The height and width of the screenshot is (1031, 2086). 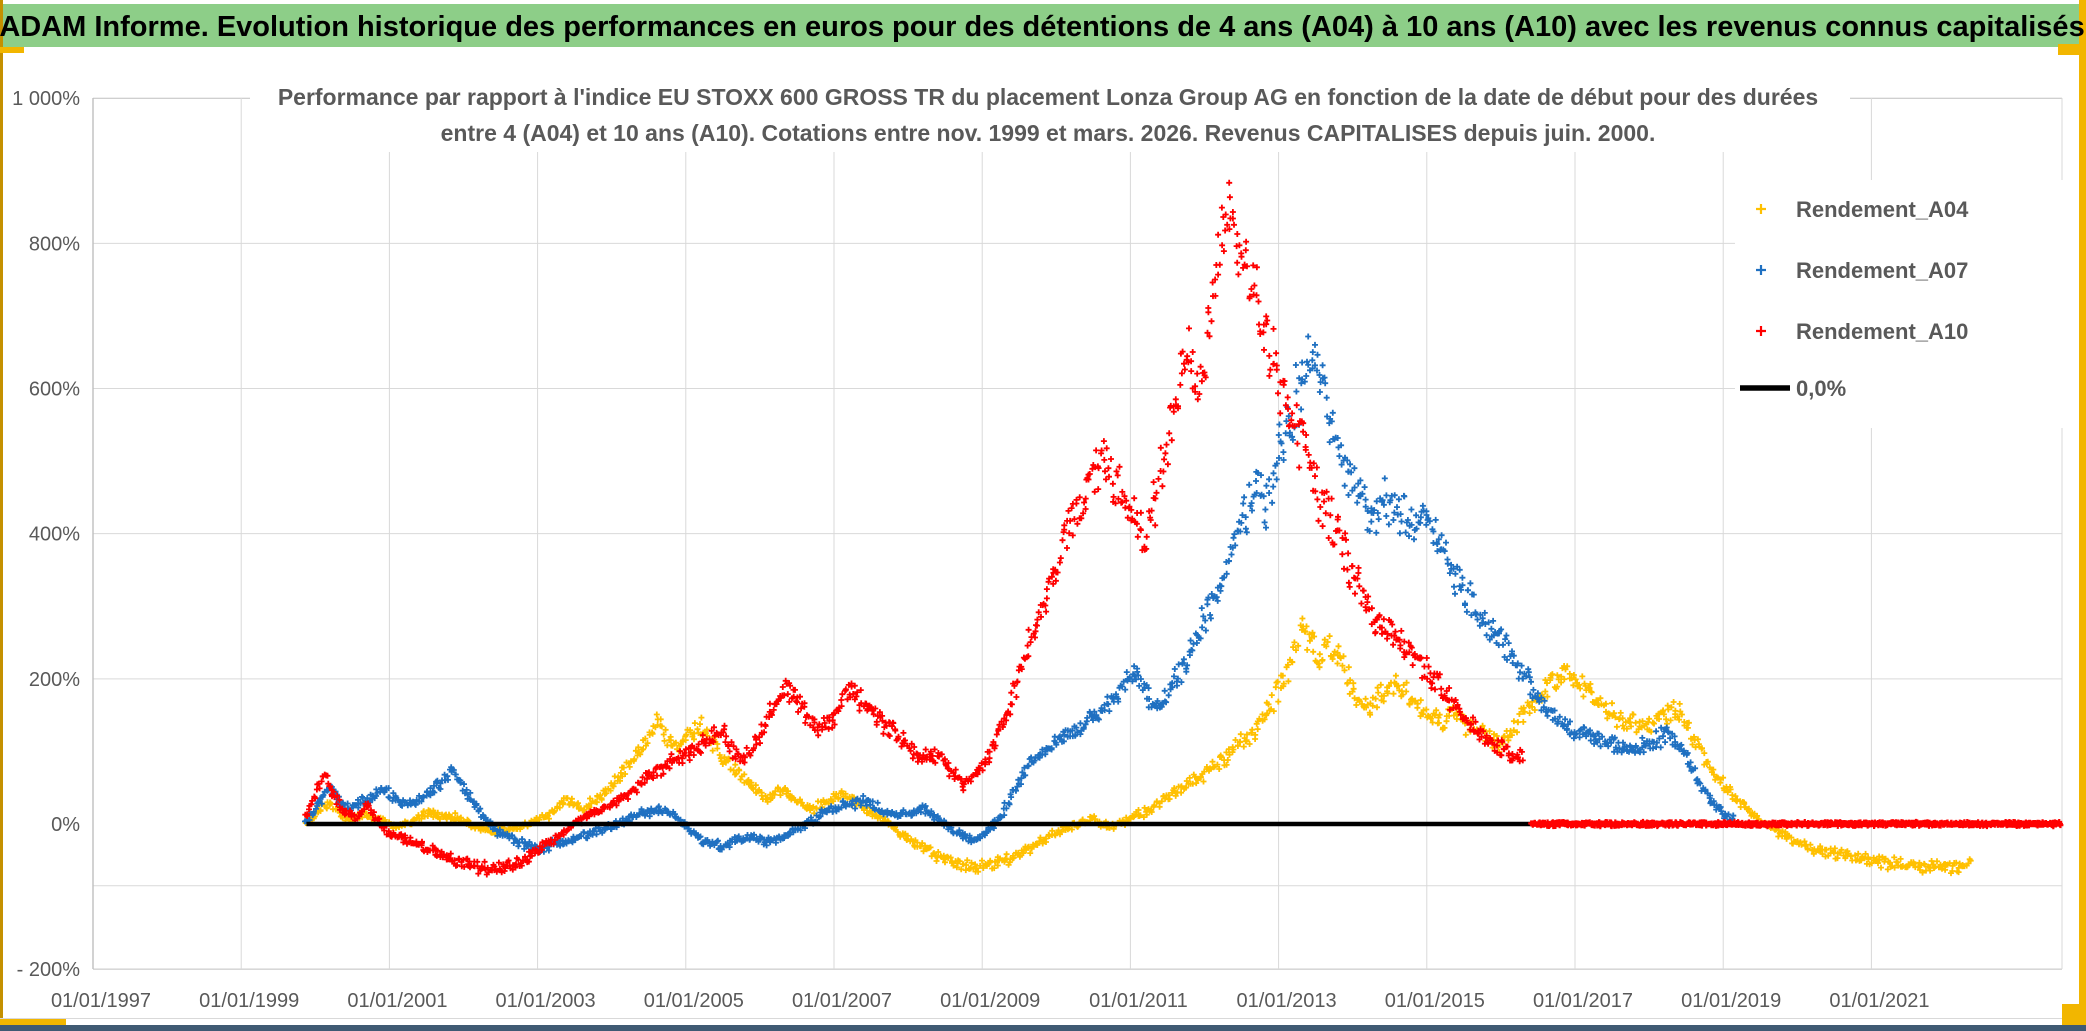 What do you see at coordinates (1731, 1001) in the screenshot?
I see `x-axis-tick-label: 01/01/2019` at bounding box center [1731, 1001].